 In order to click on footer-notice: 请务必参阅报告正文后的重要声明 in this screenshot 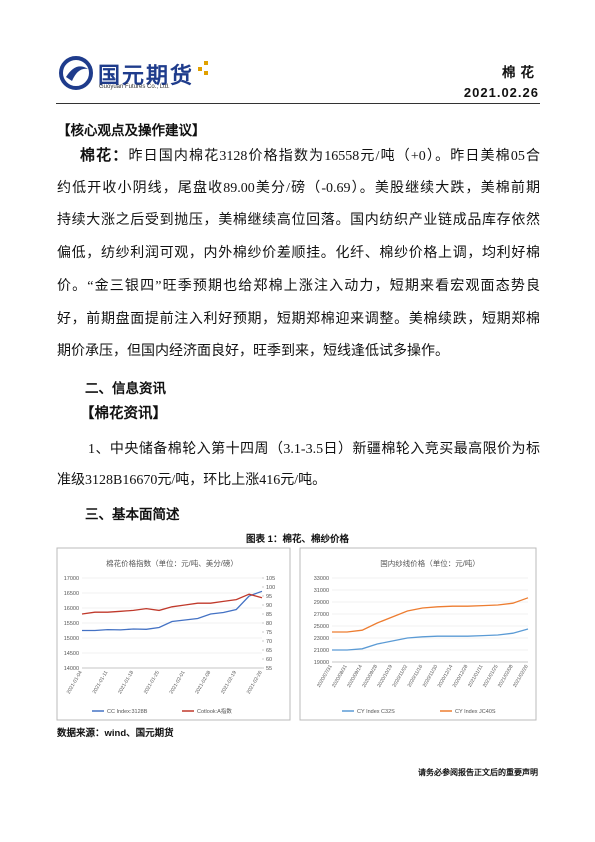, I will do `click(478, 772)`.